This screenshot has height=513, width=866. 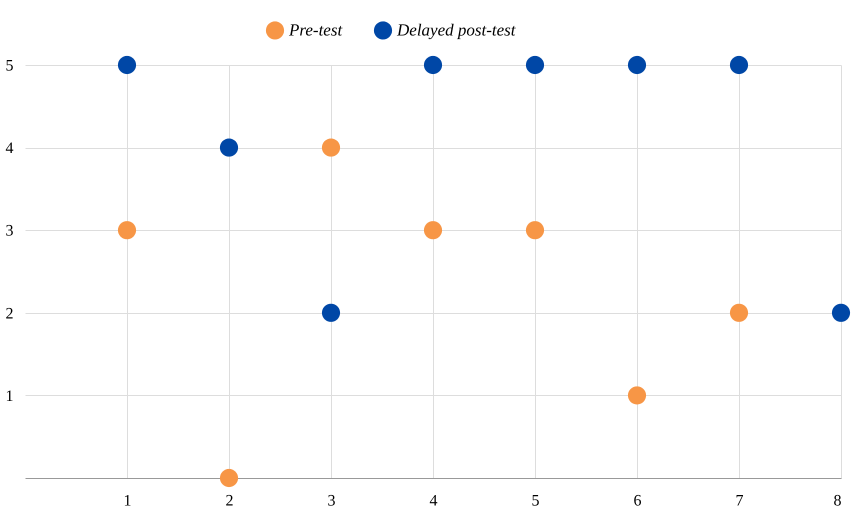 I want to click on x-tick-label: 7, so click(x=740, y=501).